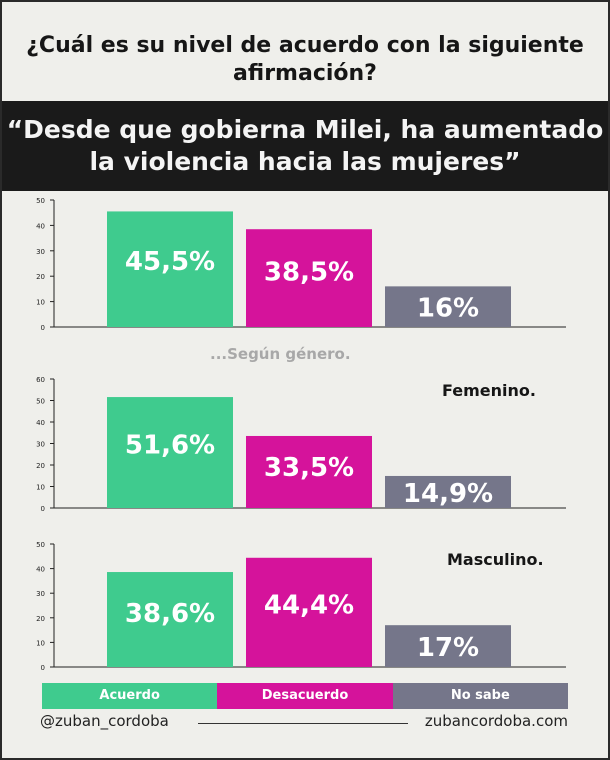 This screenshot has width=610, height=760. What do you see at coordinates (309, 606) in the screenshot?
I see `data-label-desacuerdo: 44,4%` at bounding box center [309, 606].